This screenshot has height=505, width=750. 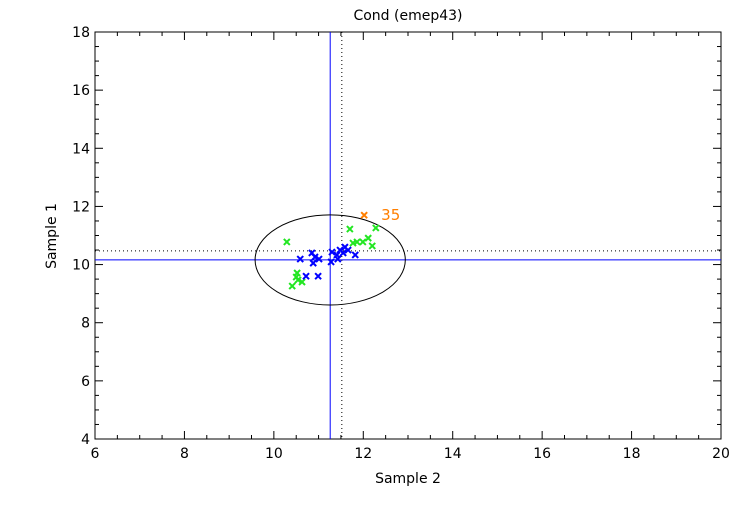 What do you see at coordinates (52, 236) in the screenshot?
I see `y-axis-label: Sample 1` at bounding box center [52, 236].